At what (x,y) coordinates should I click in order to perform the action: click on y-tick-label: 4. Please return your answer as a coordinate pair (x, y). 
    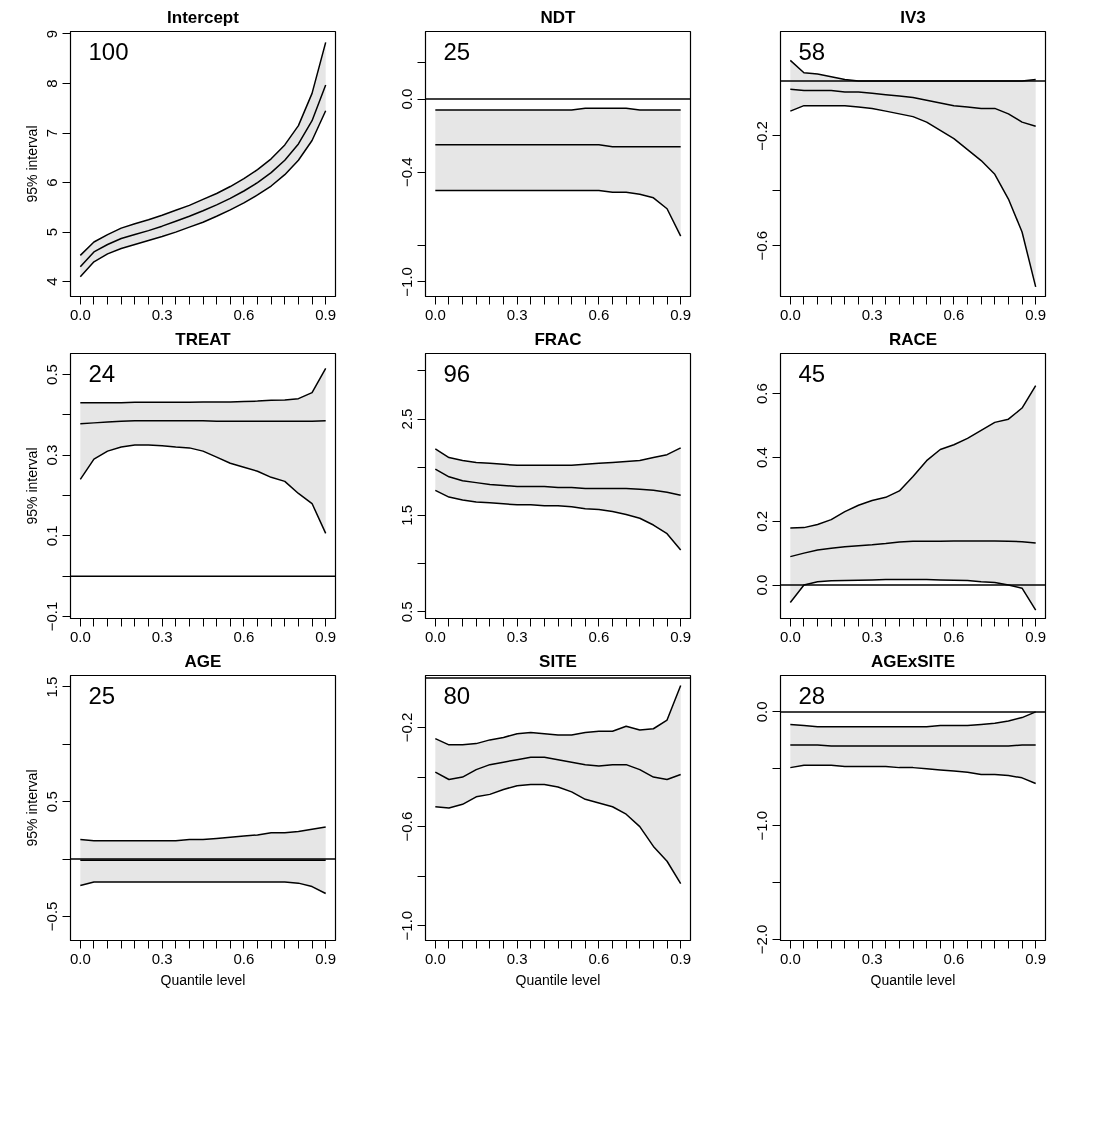
    Looking at the image, I should click on (52, 281).